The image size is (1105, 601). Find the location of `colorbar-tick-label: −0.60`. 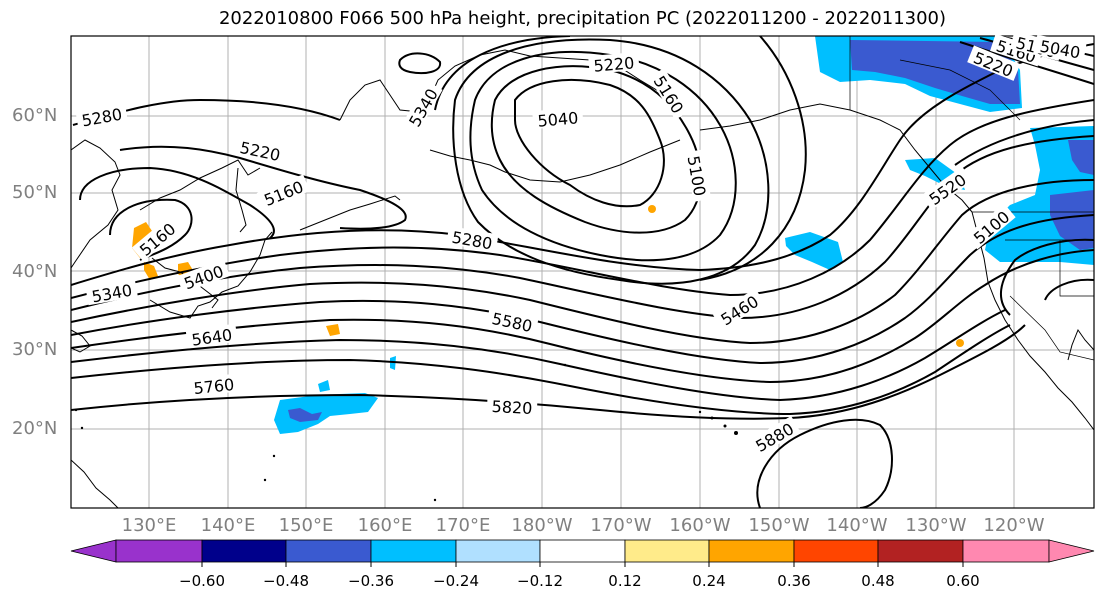

colorbar-tick-label: −0.60 is located at coordinates (202, 581).